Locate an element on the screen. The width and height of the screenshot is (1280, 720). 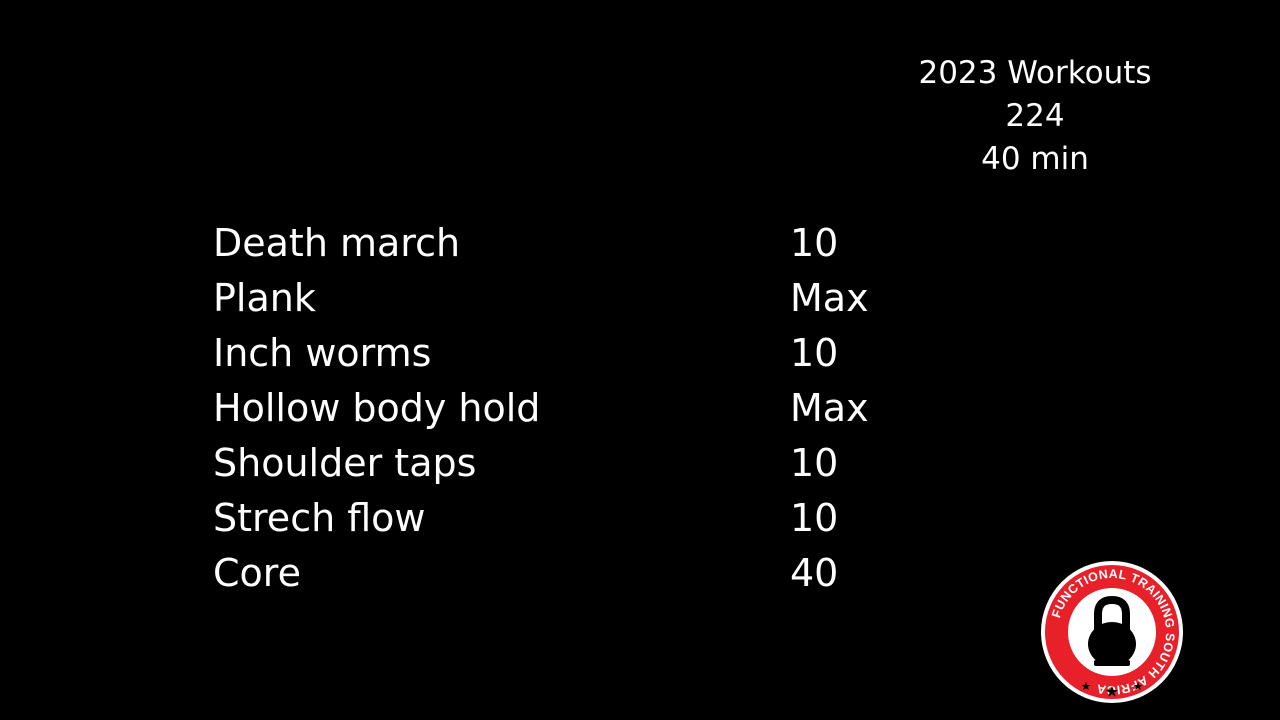
kettlebell-icon is located at coordinates (1112, 630).